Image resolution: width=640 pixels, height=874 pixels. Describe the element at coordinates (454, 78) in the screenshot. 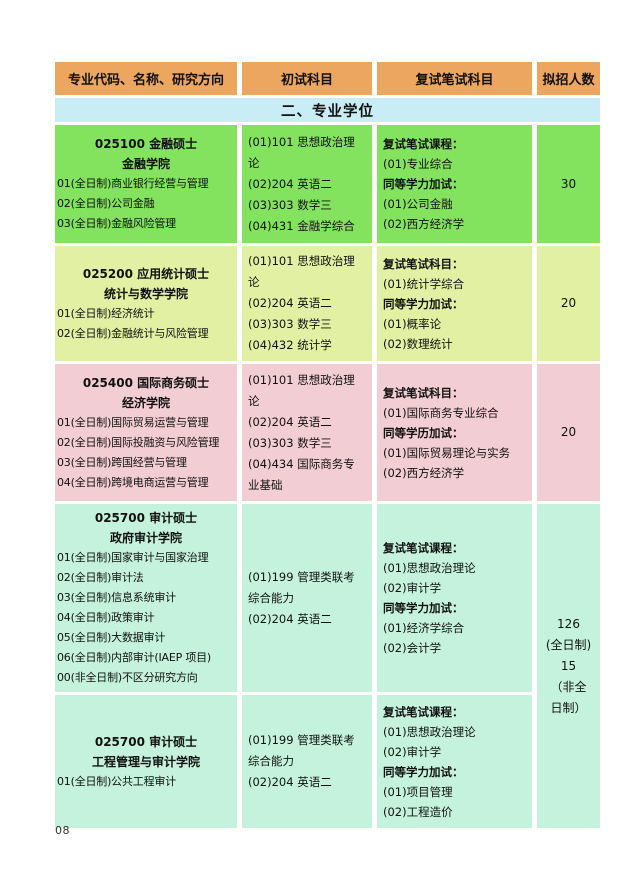

I see `column-header-retest-subjects: 复试笔试科目` at that location.